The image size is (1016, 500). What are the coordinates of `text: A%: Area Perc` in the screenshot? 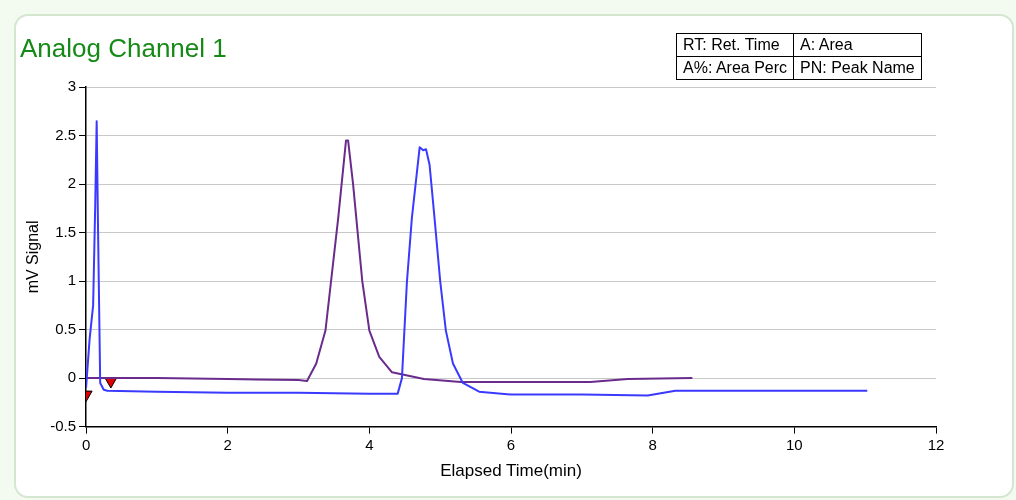 It's located at (735, 68).